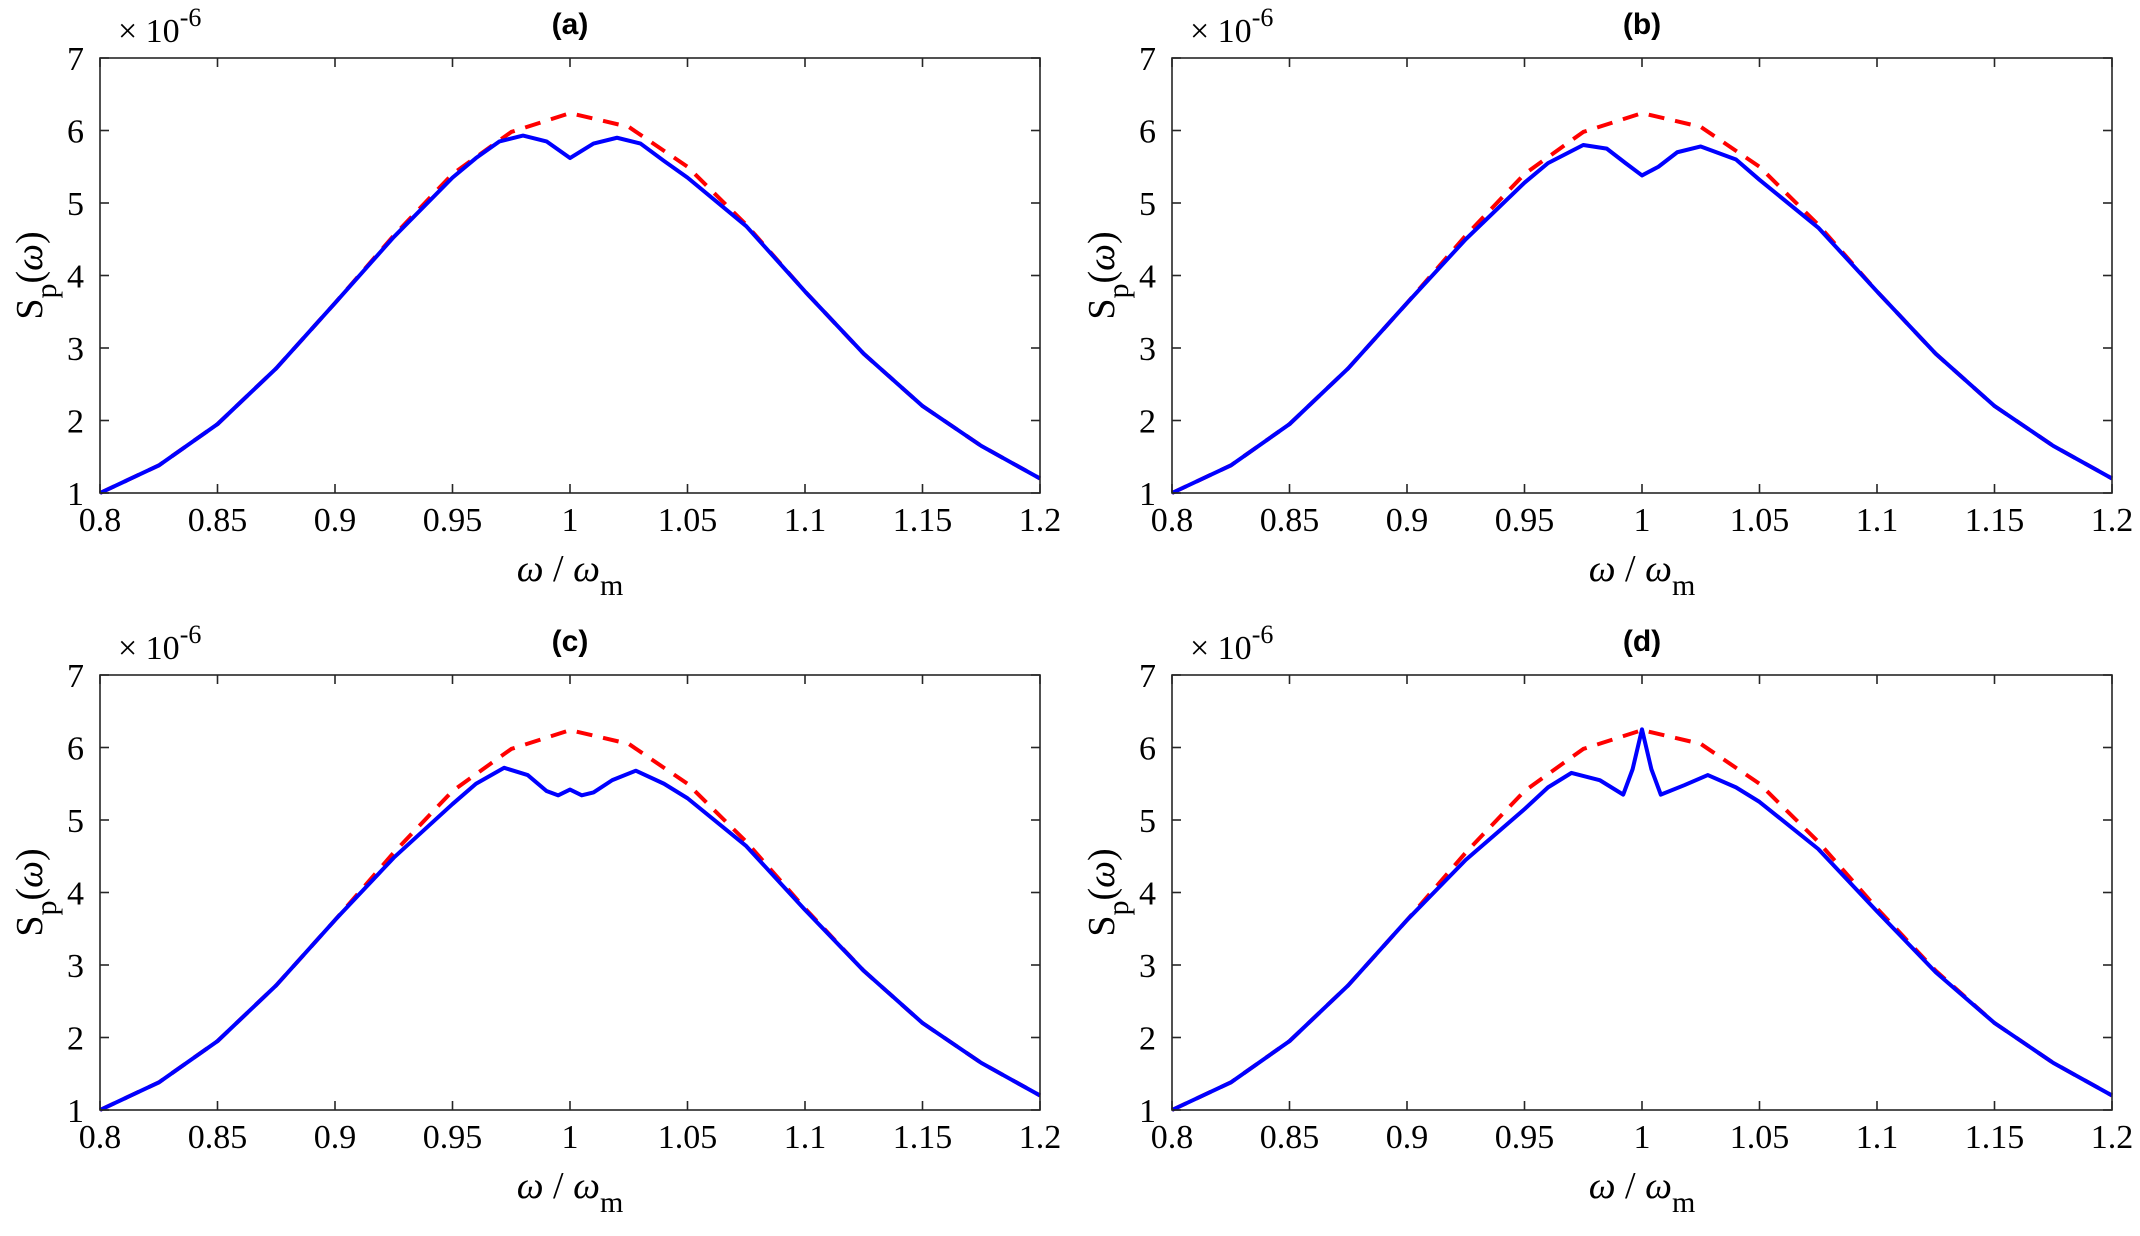 The image size is (2140, 1236). Describe the element at coordinates (1642, 319) in the screenshot. I see `spectrum-line` at that location.